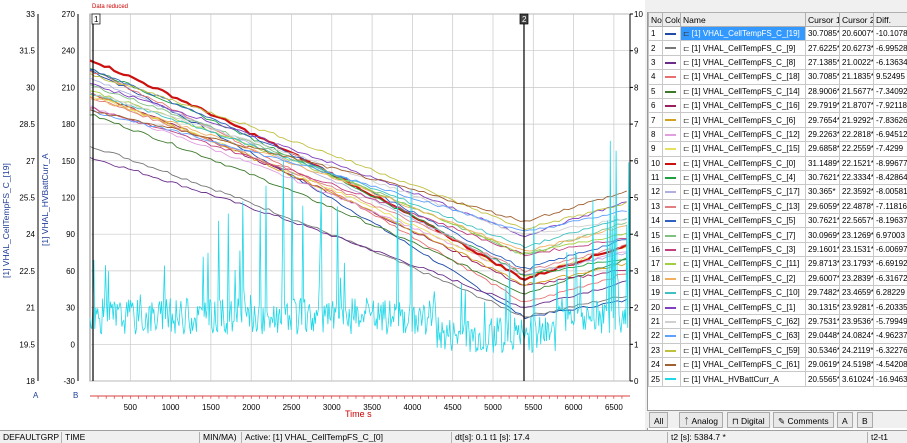 The image size is (907, 443). What do you see at coordinates (671, 19) in the screenshot?
I see `col-header-color: Color` at bounding box center [671, 19].